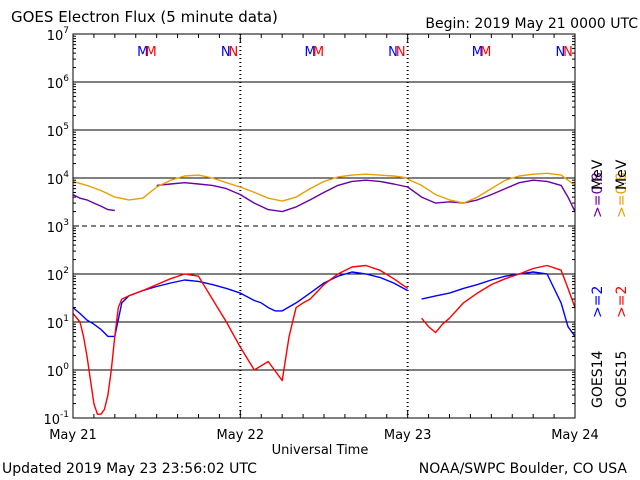 The width and height of the screenshot is (640, 480). What do you see at coordinates (522, 469) in the screenshot?
I see `credit: NOAA/SWPC Boulder, CO USA` at bounding box center [522, 469].